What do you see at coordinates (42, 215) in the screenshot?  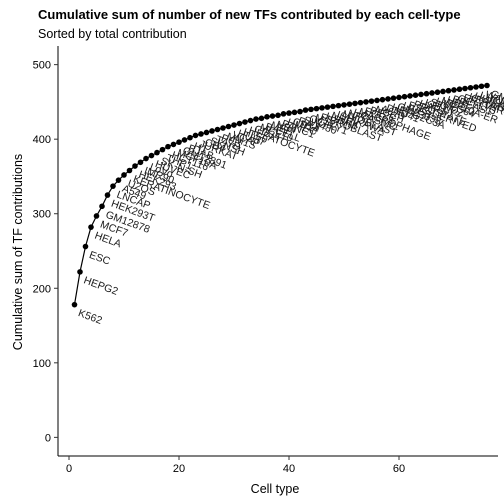 I see `y-tick-label: 300` at bounding box center [42, 215].